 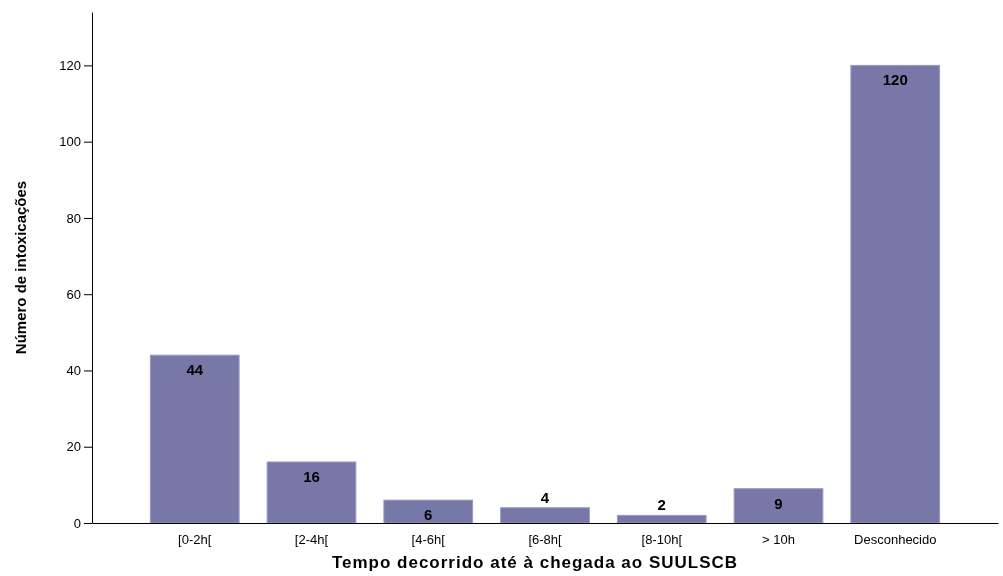 What do you see at coordinates (535, 562) in the screenshot?
I see `x-axis-title: Tempo decorrido até à chegada ao SUULSCB` at bounding box center [535, 562].